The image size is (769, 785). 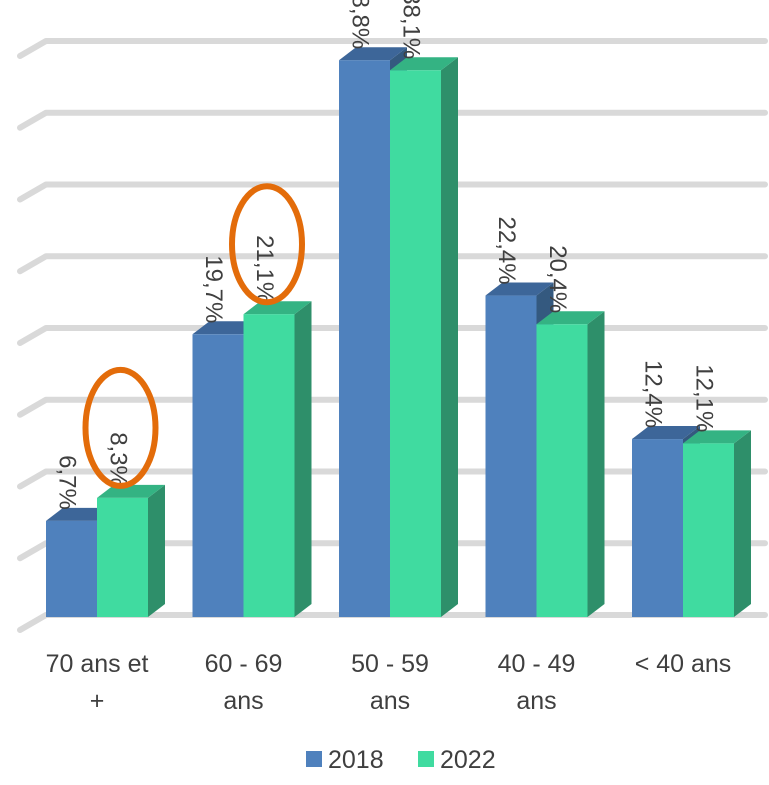 What do you see at coordinates (401, 760) in the screenshot?
I see `legend: 2018 2022` at bounding box center [401, 760].